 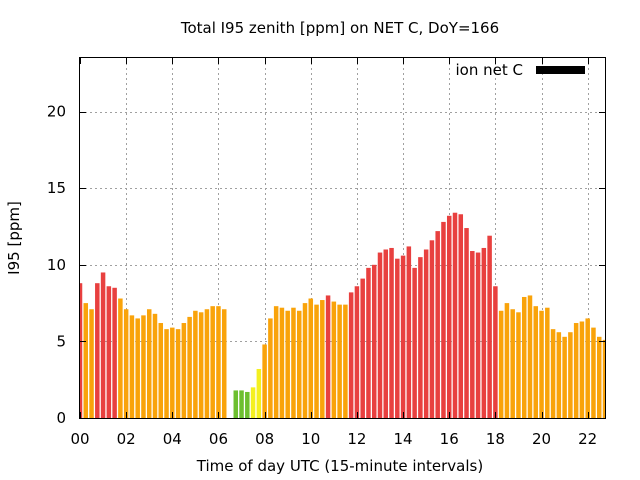 I want to click on x-tick-label: 16, so click(x=449, y=439).